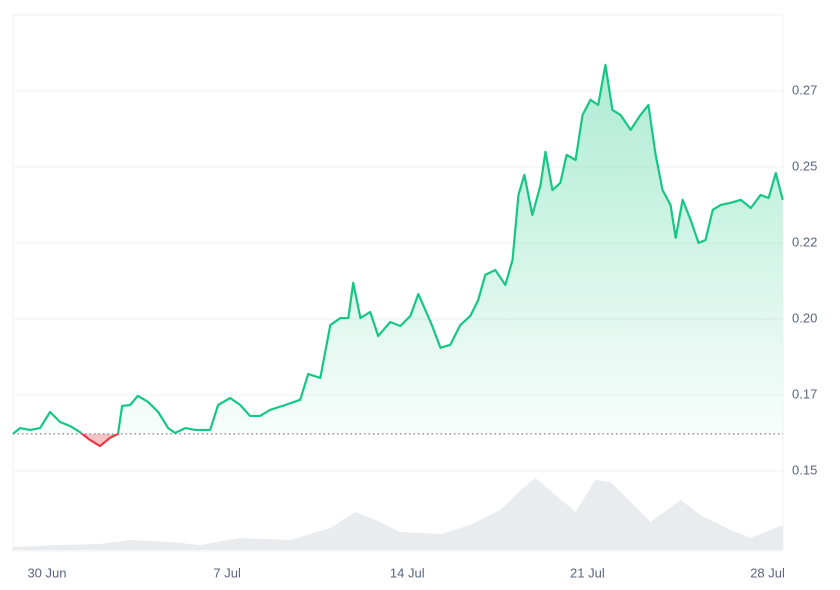 The width and height of the screenshot is (840, 590). I want to click on x-tick-label: 28 Jul, so click(767, 572).